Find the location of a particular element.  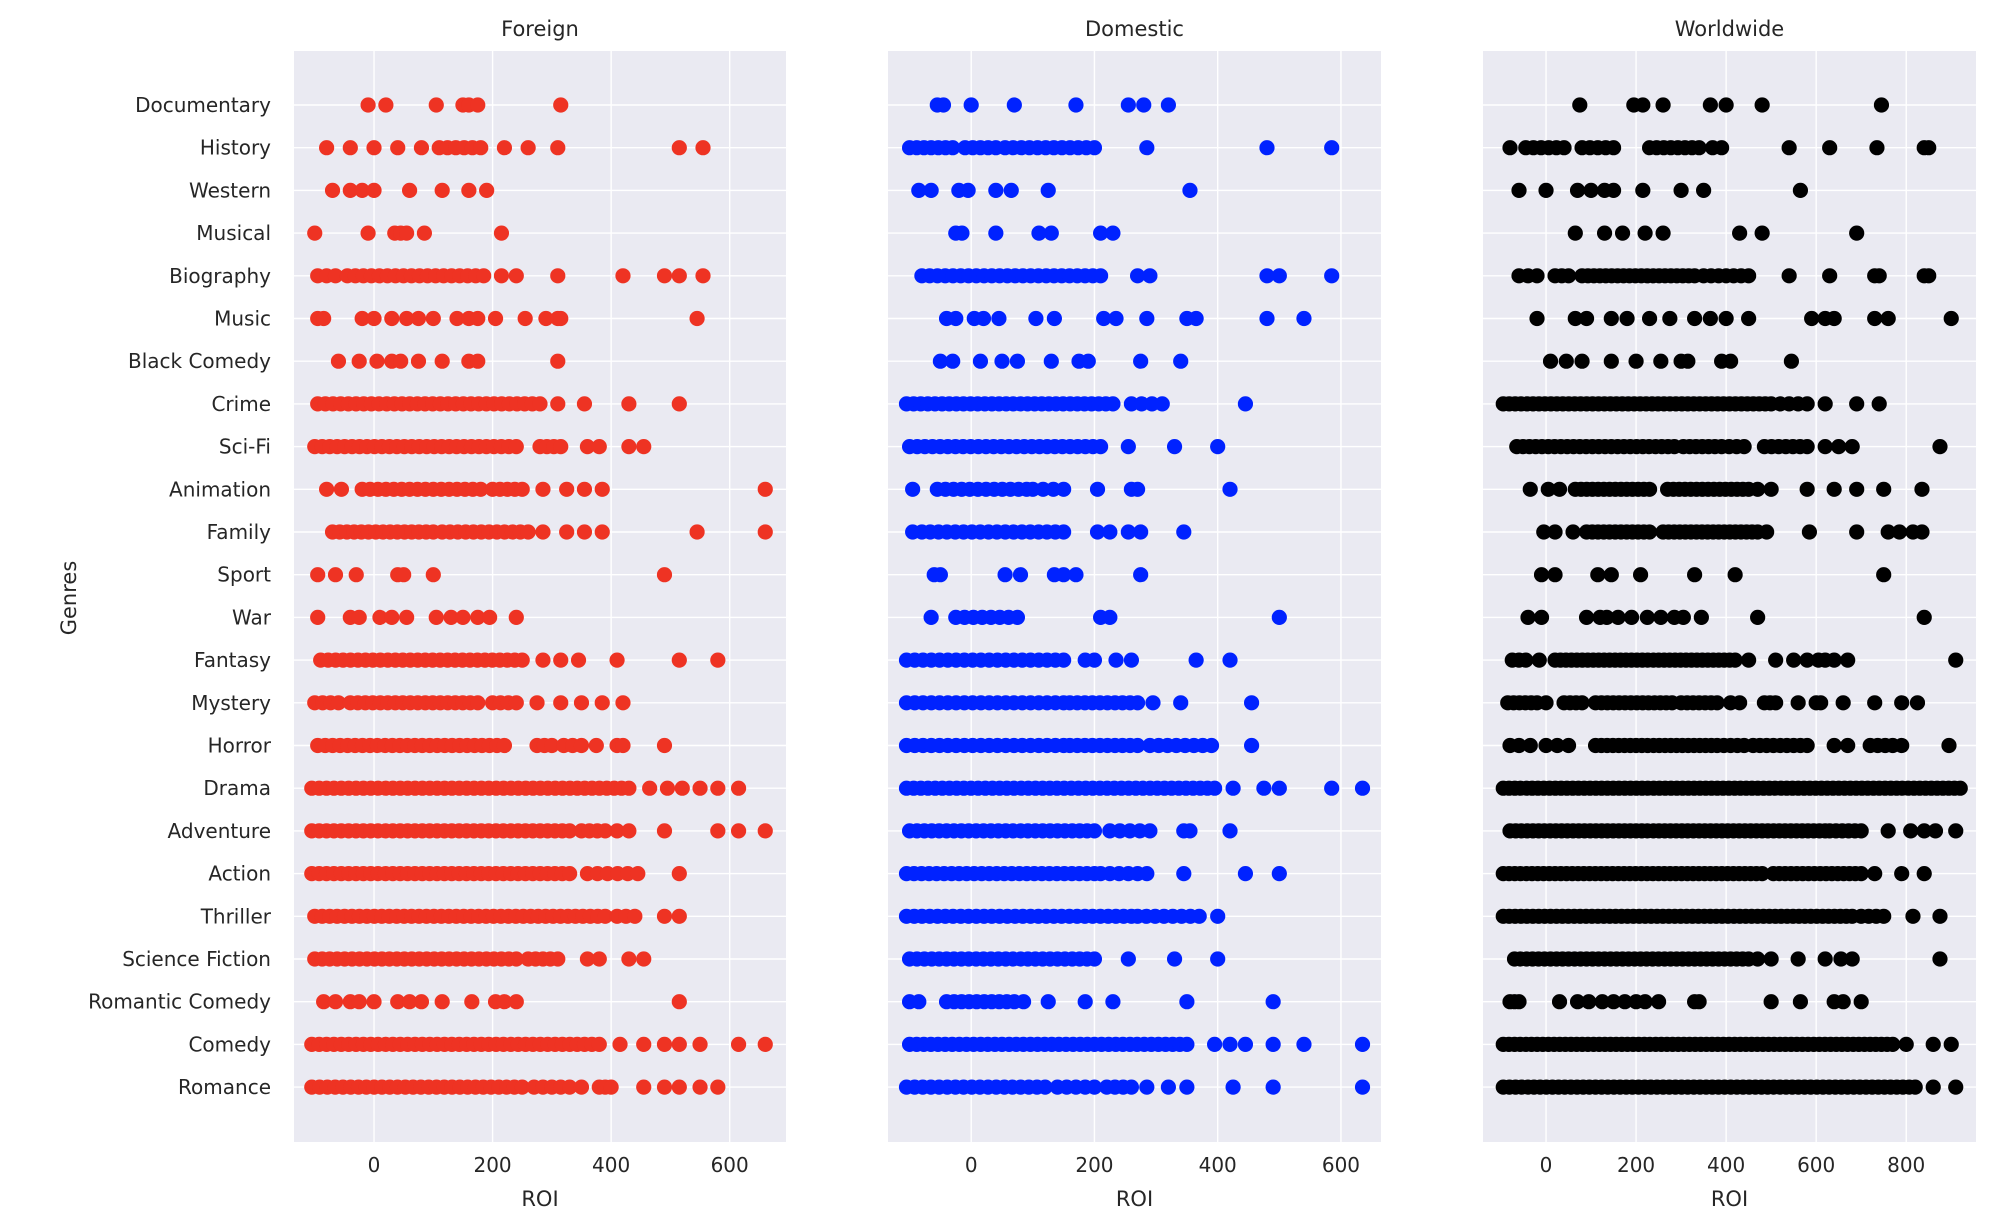

genre-label-documentary: Documentary is located at coordinates (203, 105).